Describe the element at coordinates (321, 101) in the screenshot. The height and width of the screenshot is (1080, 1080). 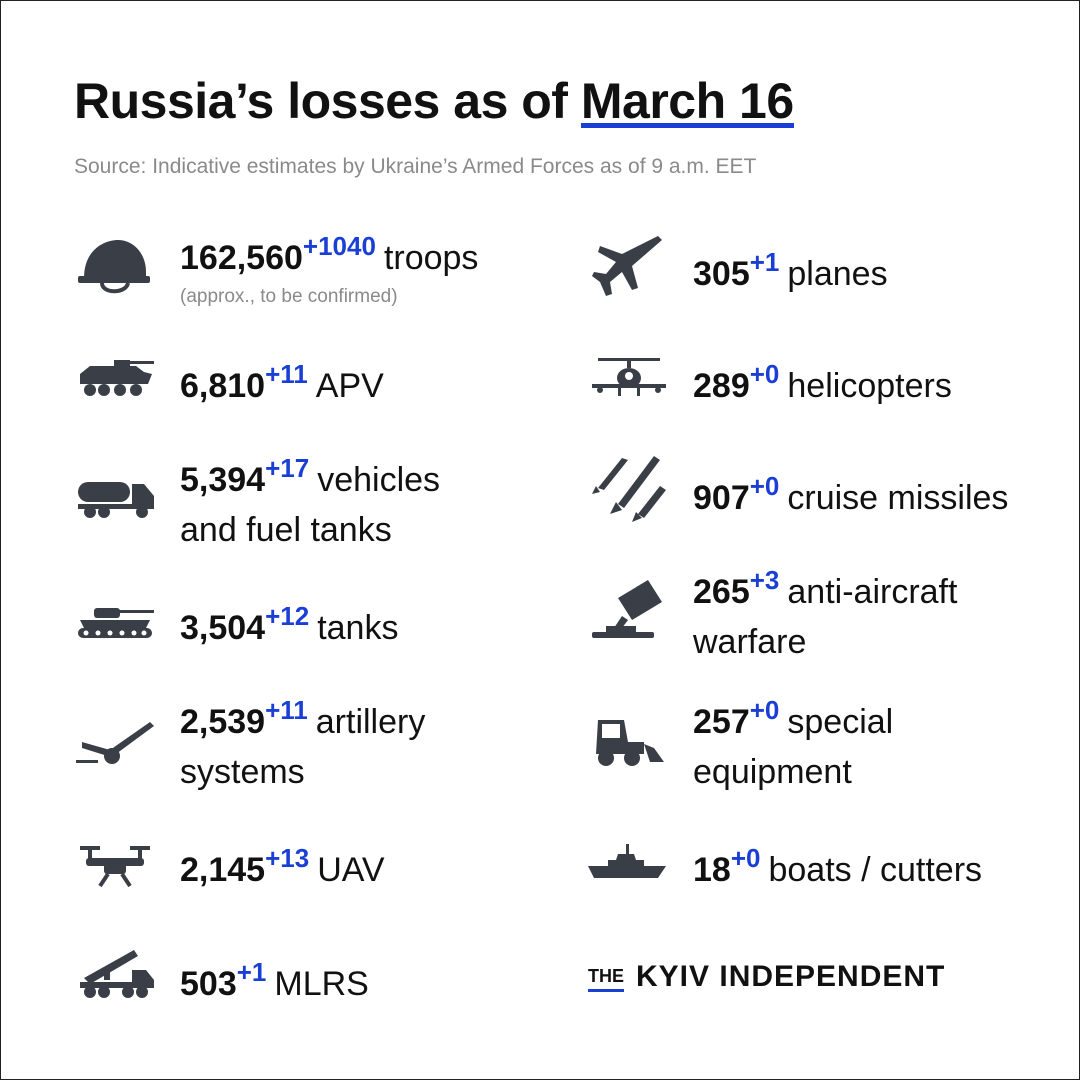
I see `title-prefix: Russia’s losses as of` at that location.